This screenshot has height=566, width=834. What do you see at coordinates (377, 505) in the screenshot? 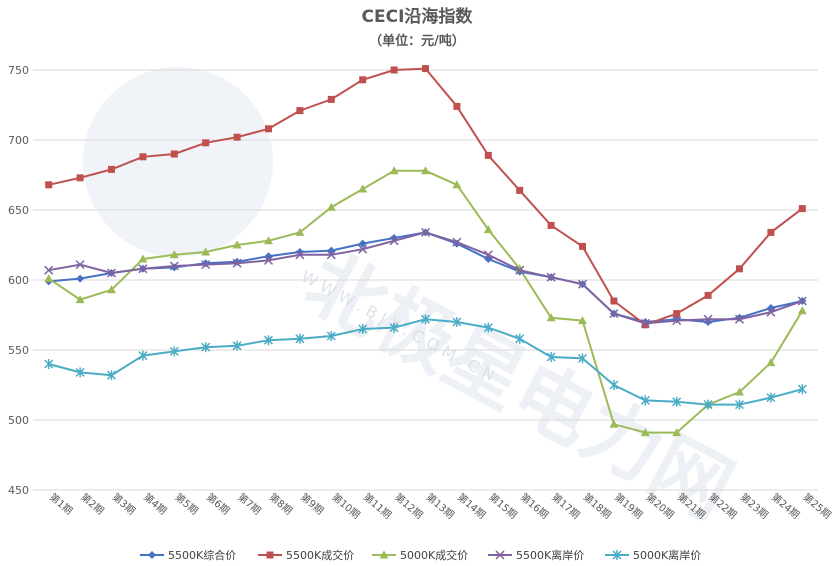
I see `x-tick-label: 第11期` at bounding box center [377, 505].